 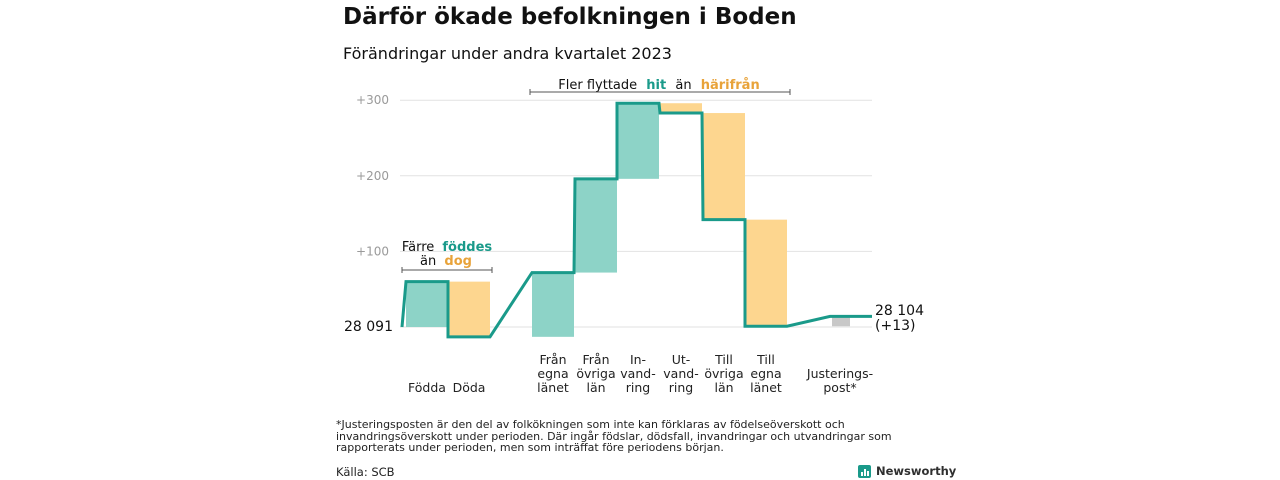 What do you see at coordinates (864, 471) in the screenshot?
I see `bar-chart-icon` at bounding box center [864, 471].